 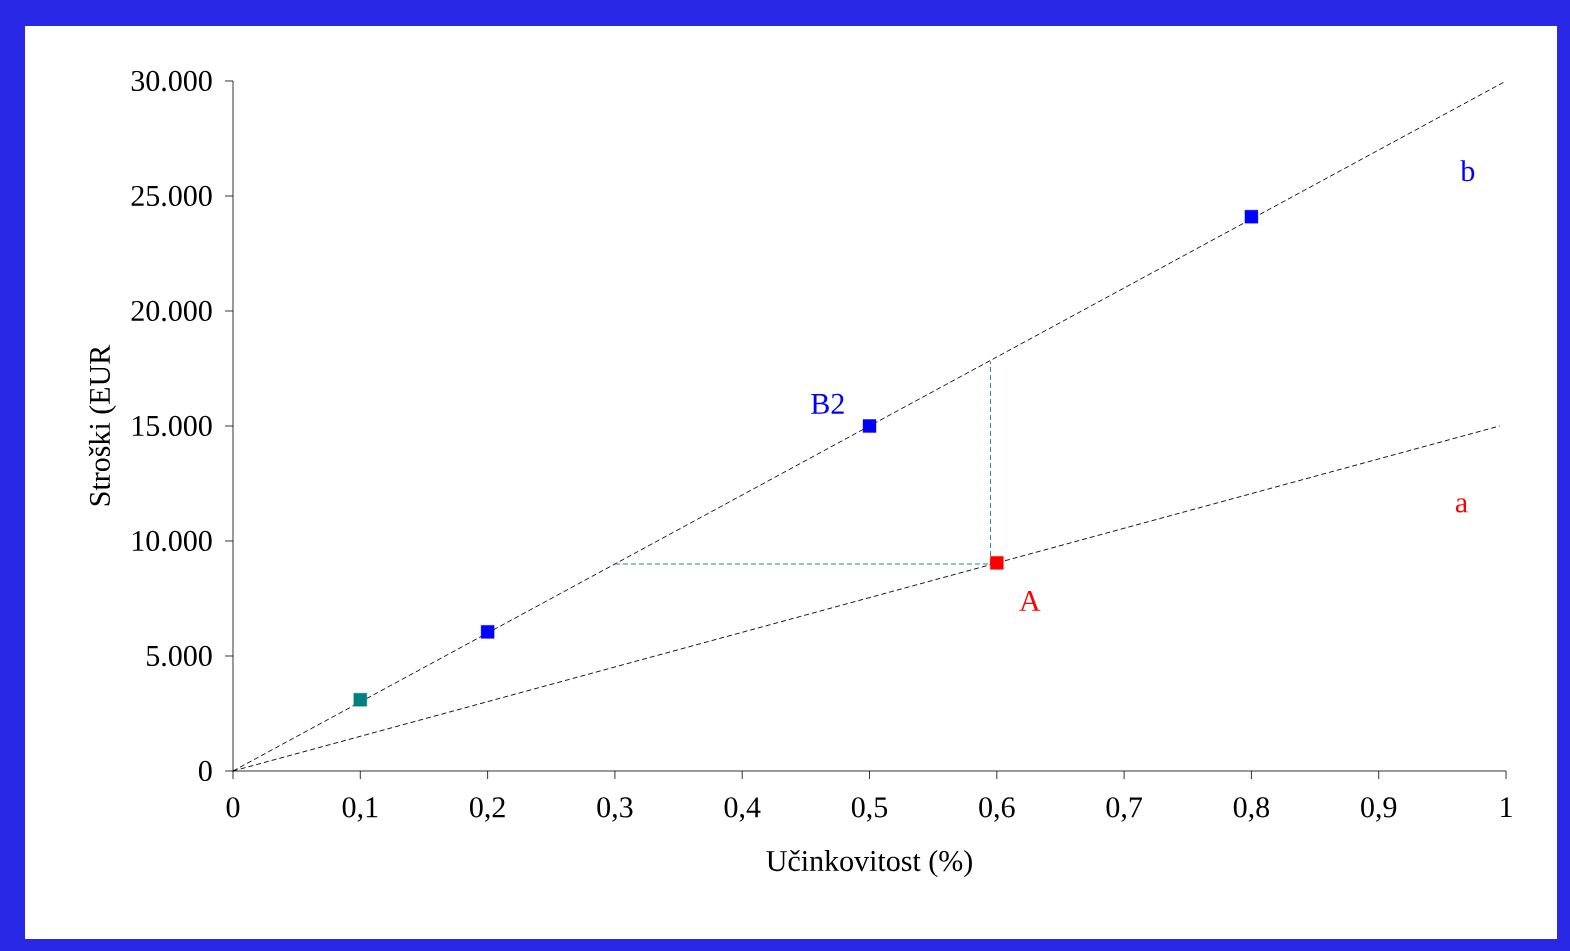 I want to click on y-tick-label: 15.000, so click(x=172, y=426).